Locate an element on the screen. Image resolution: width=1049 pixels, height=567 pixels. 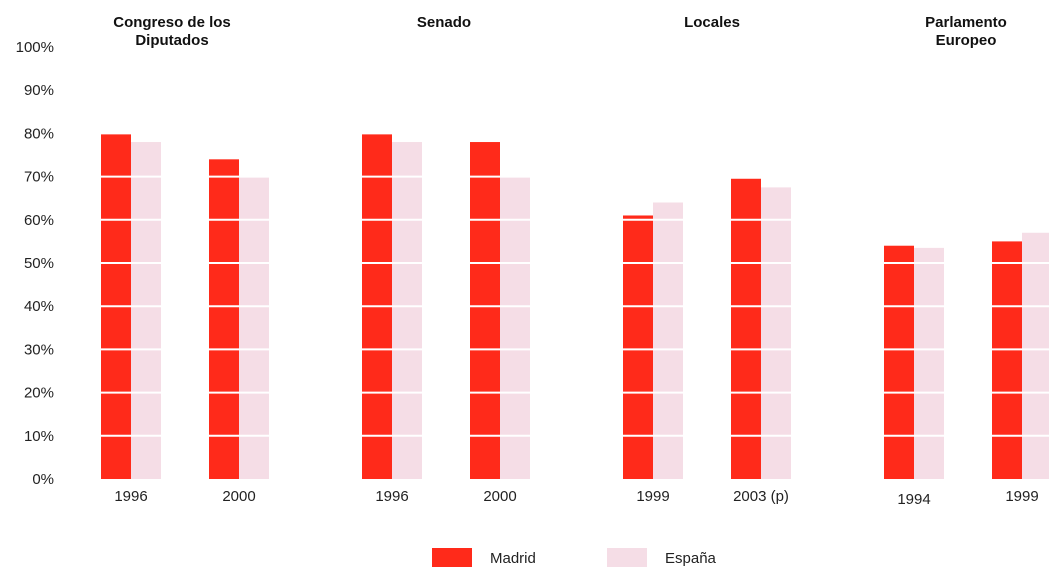
y-tick-label: 0% is located at coordinates (43, 479).